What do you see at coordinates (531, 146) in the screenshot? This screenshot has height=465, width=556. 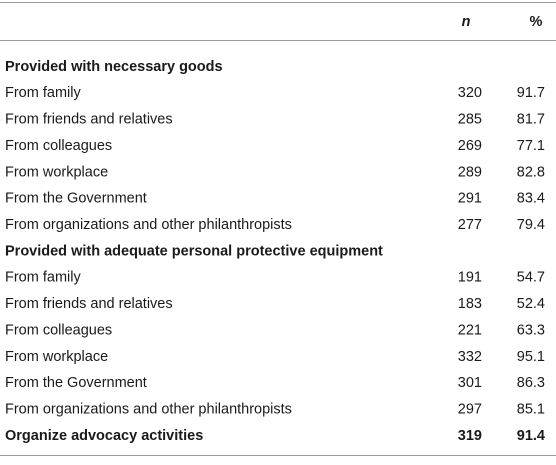 I see `cell-pct: 77.1` at bounding box center [531, 146].